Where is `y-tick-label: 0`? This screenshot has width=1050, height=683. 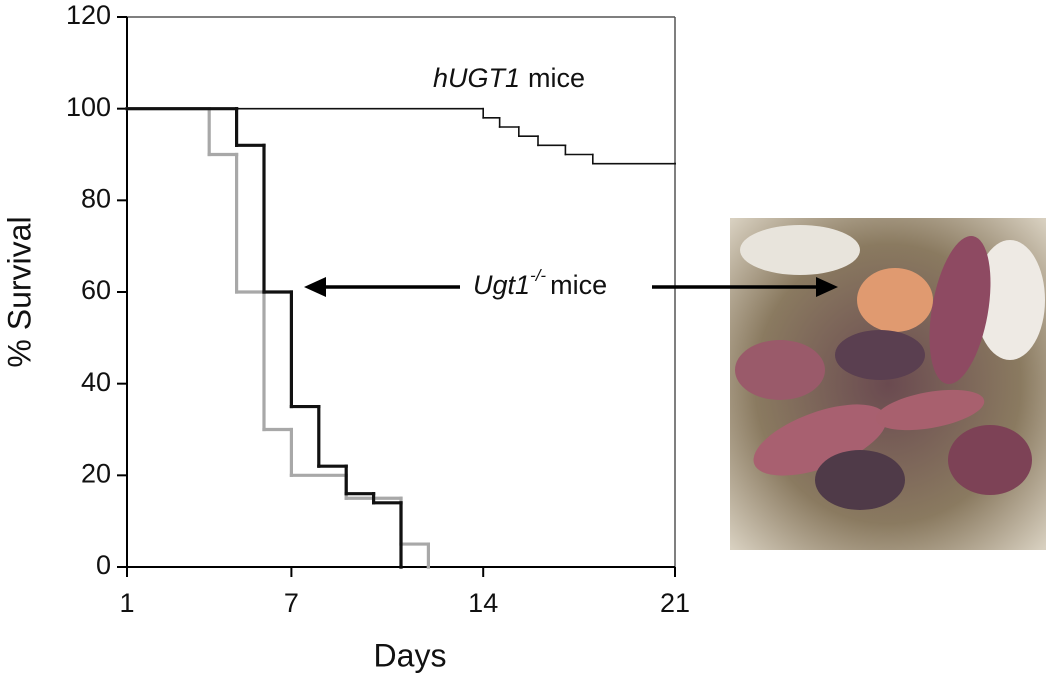 y-tick-label: 0 is located at coordinates (103, 565).